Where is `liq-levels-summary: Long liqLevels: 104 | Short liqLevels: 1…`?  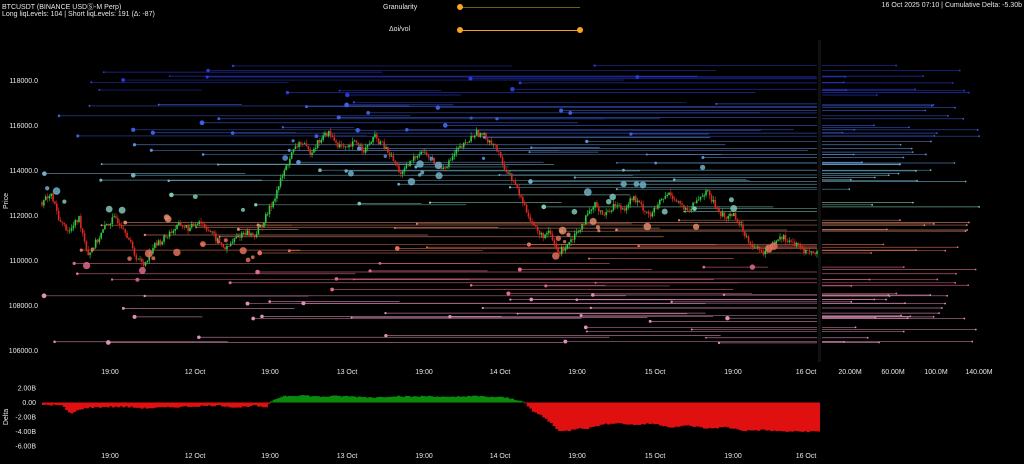 liq-levels-summary: Long liqLevels: 104 | Short liqLevels: 1… is located at coordinates (78, 14).